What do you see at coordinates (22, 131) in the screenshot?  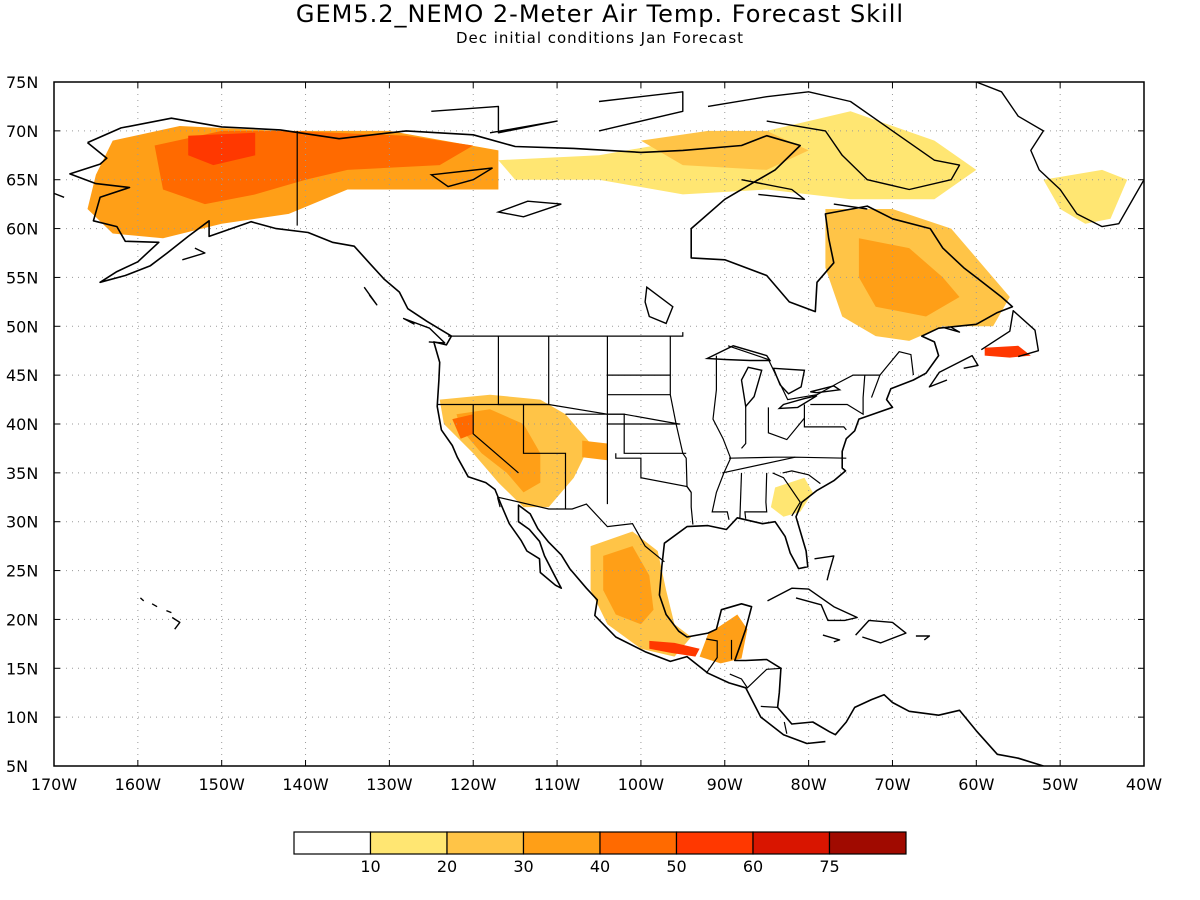 I see `lat-tick-label-1: 70N` at bounding box center [22, 131].